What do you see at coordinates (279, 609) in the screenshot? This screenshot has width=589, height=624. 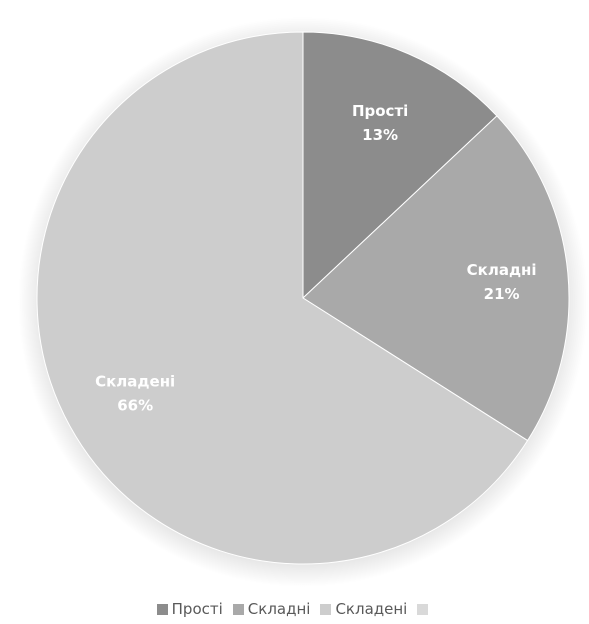 I see `legend-label: Складні` at bounding box center [279, 609].